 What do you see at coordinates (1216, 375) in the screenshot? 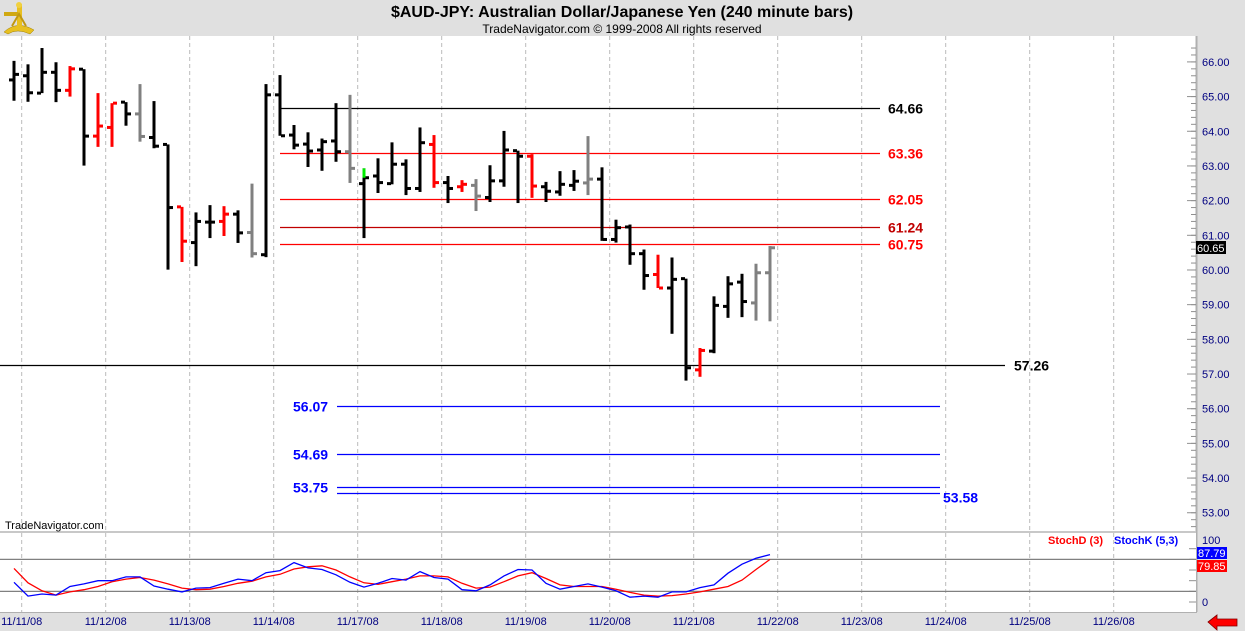
I see `price-axis-label: 57.00` at bounding box center [1216, 375].